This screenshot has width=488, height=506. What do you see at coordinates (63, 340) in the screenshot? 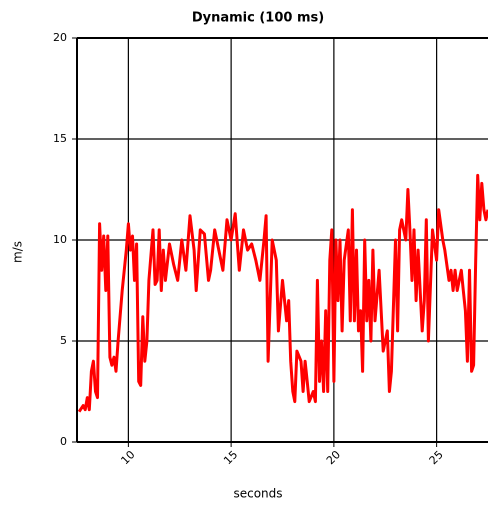
I see `y-tick-label: 5` at bounding box center [63, 340].